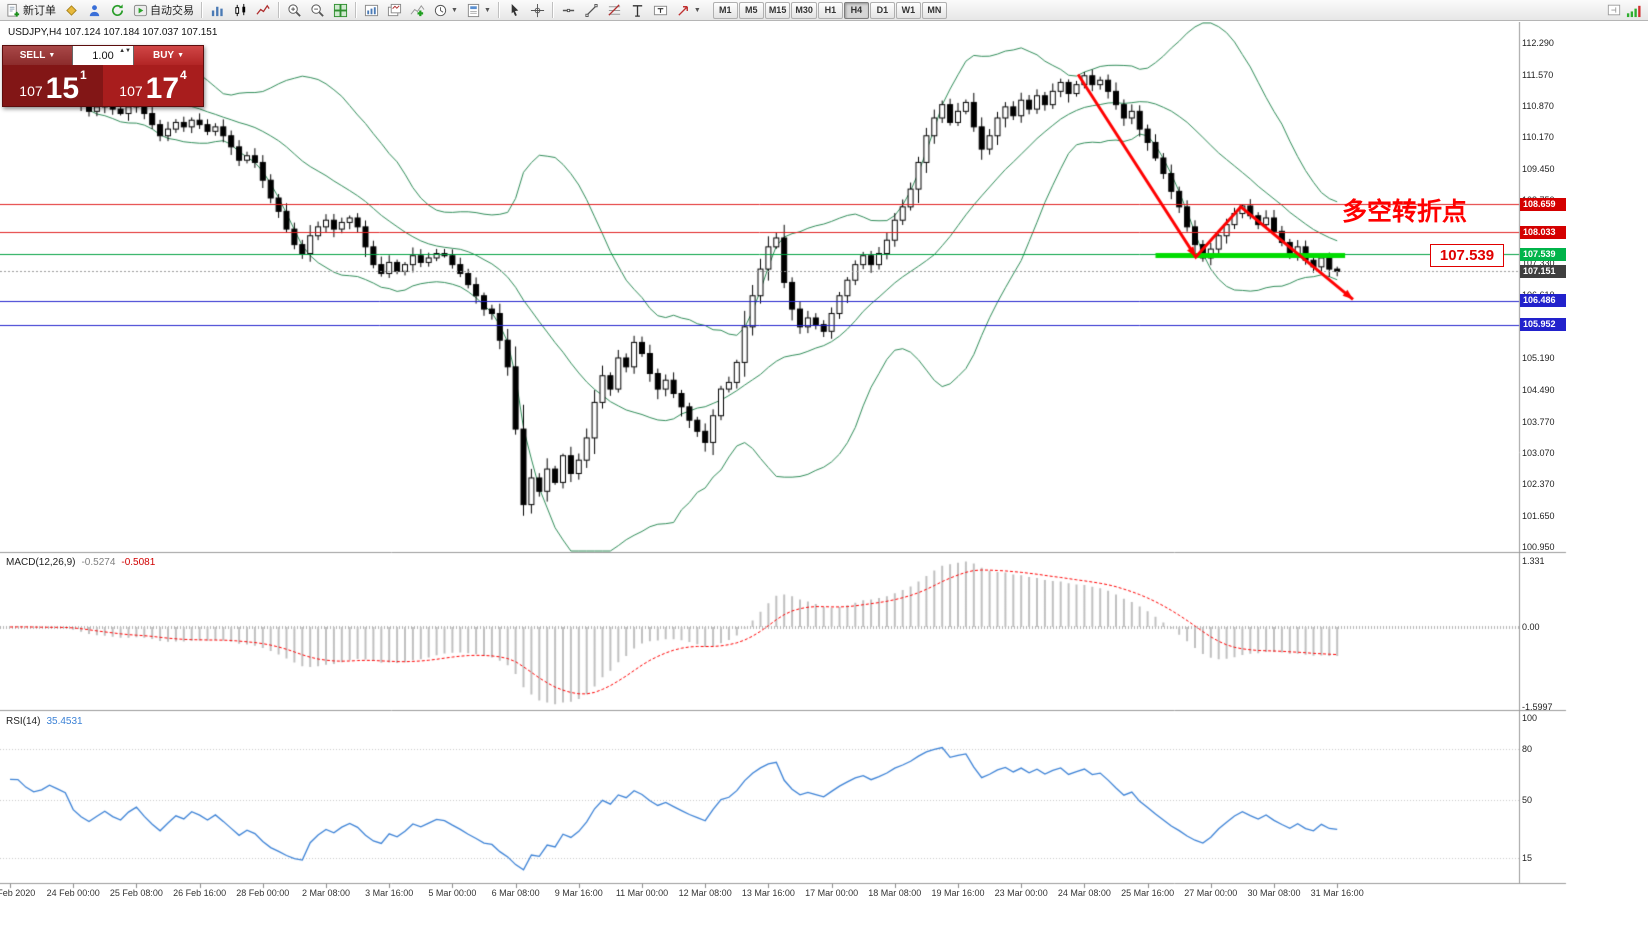  What do you see at coordinates (454, 10) in the screenshot?
I see `periods-caret-icon: ▼` at bounding box center [454, 10].